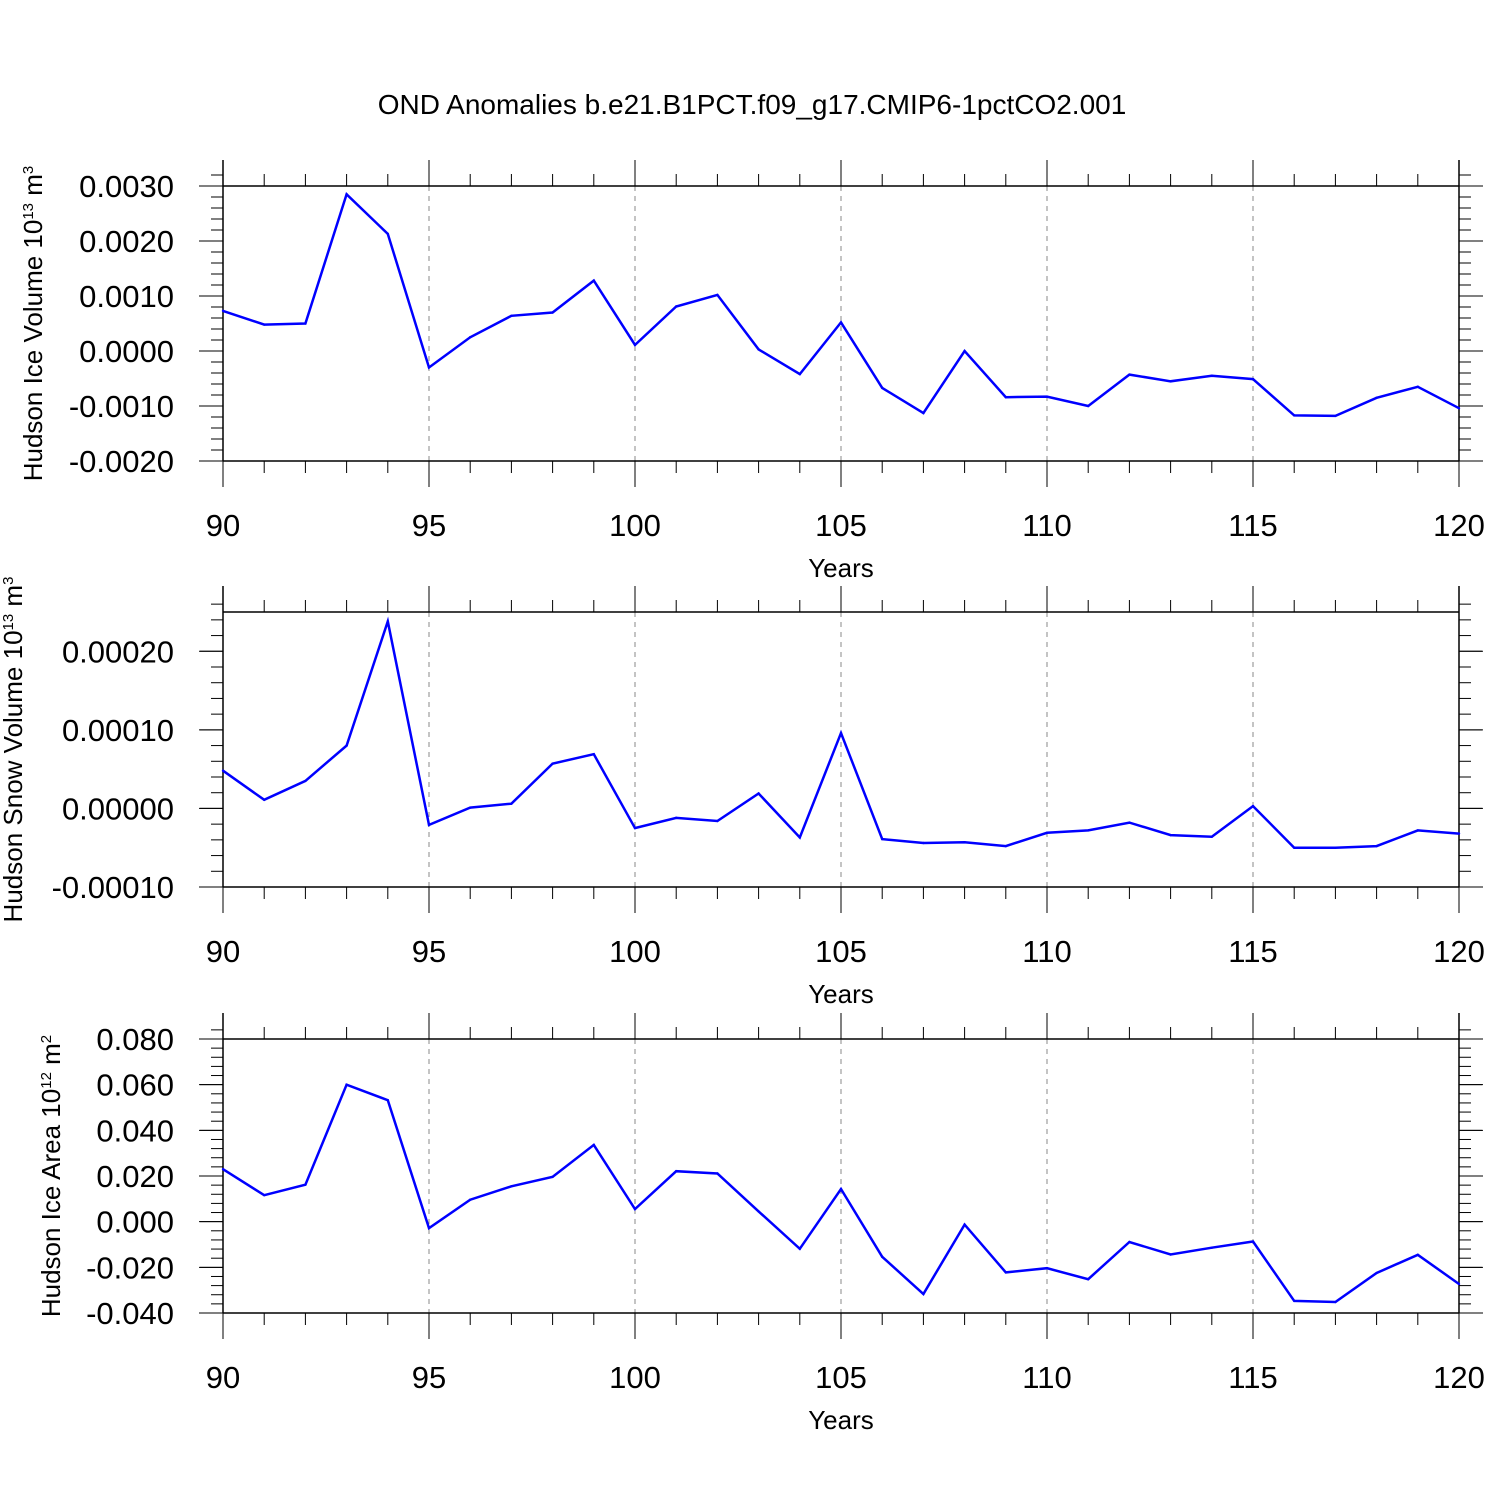 This screenshot has width=1500, height=1500. I want to click on y-axis-label-superscript: 2, so click(46, 1039).